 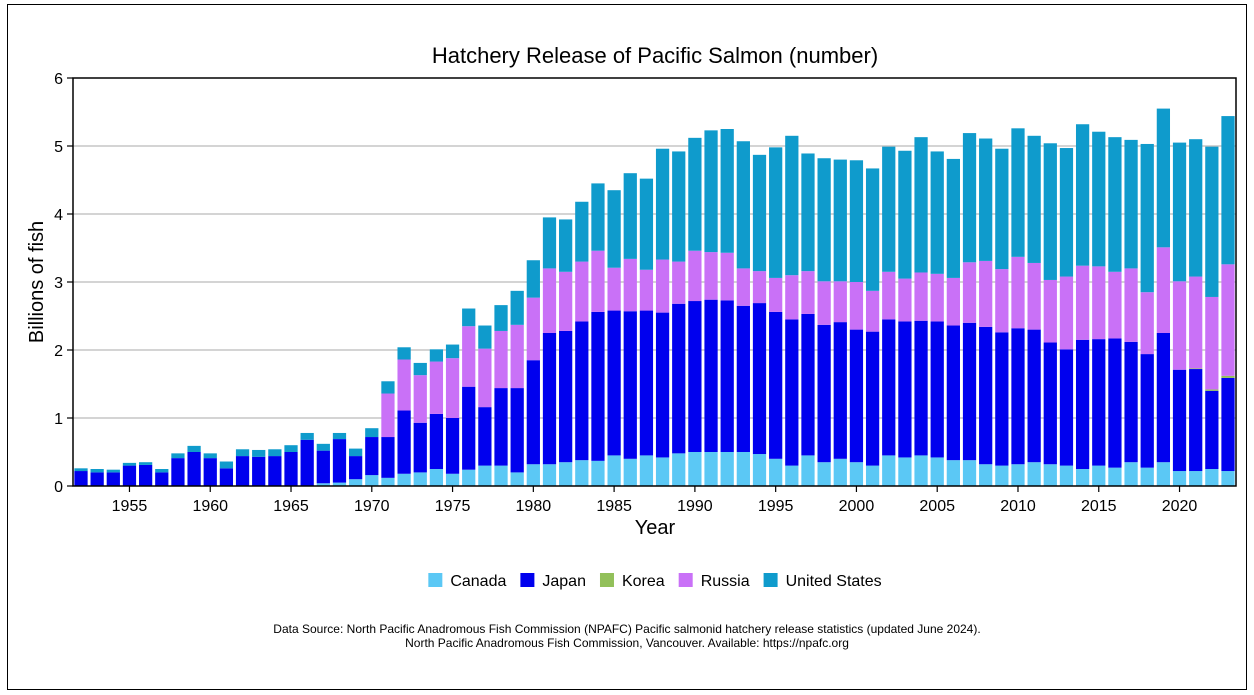 What do you see at coordinates (564, 581) in the screenshot?
I see `legend-label: Japan` at bounding box center [564, 581].